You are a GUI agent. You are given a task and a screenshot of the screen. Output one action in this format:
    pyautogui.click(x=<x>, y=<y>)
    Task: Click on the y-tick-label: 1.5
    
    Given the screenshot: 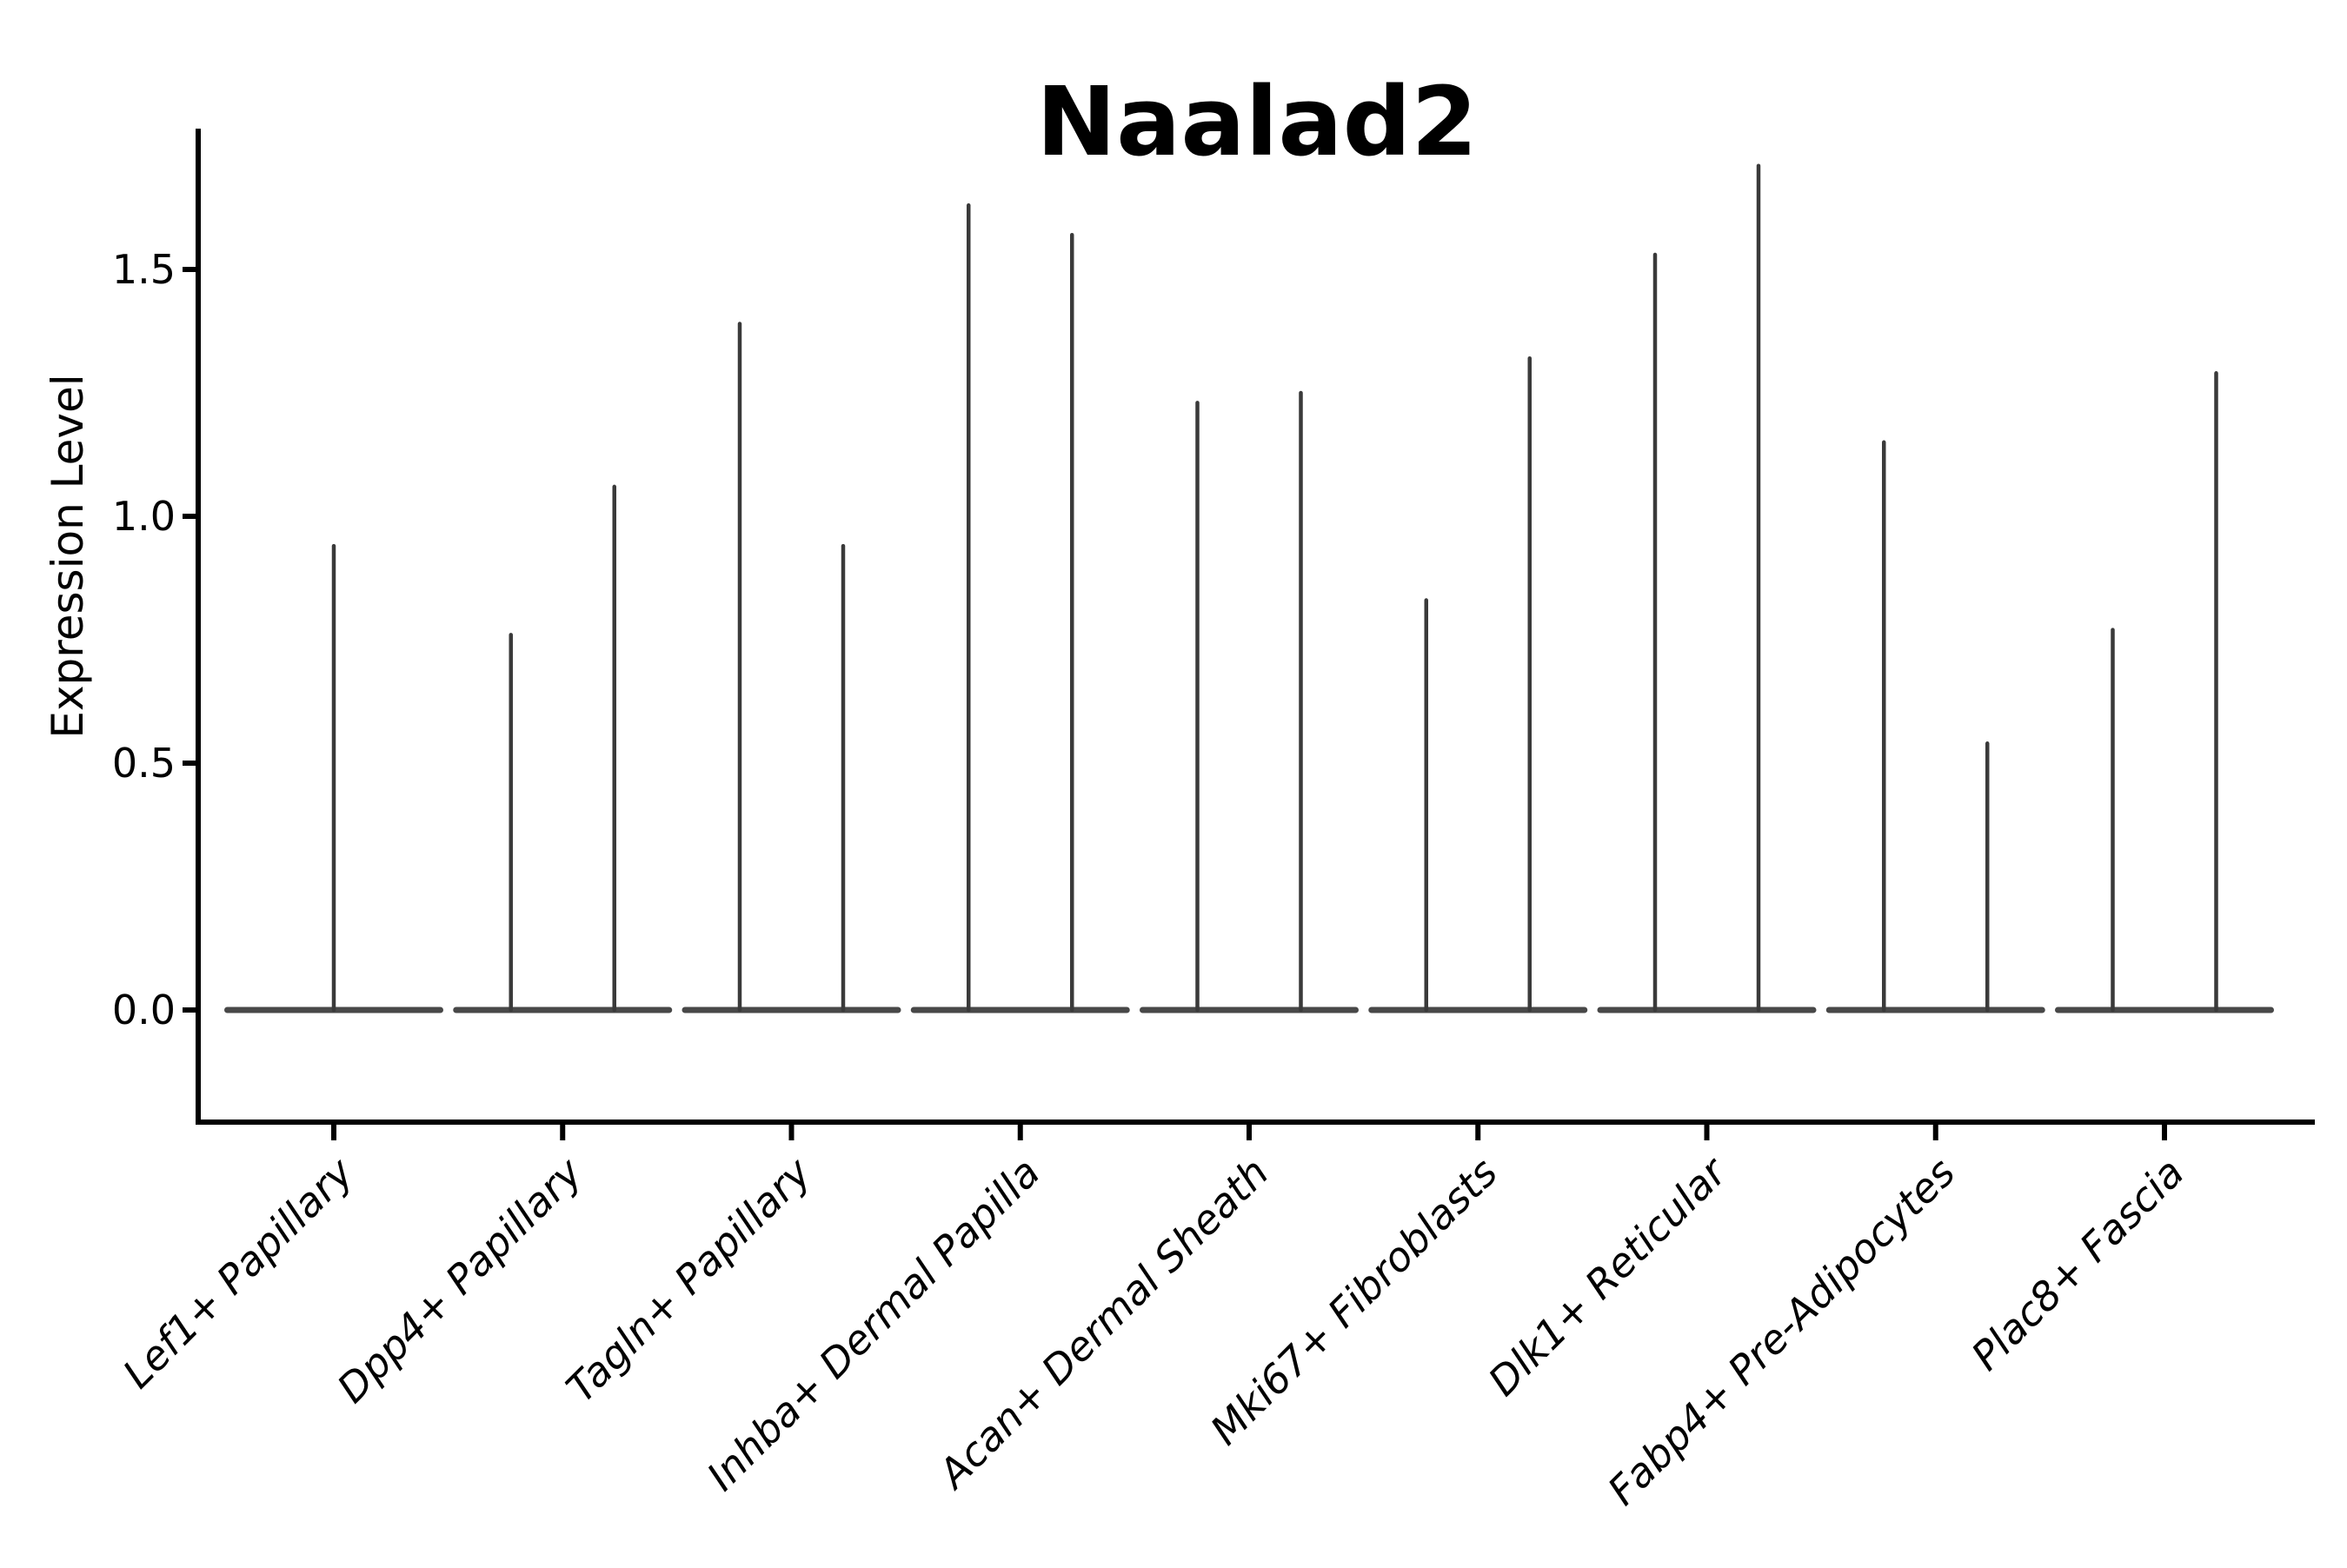 What is the action you would take?
    pyautogui.click(x=144, y=269)
    